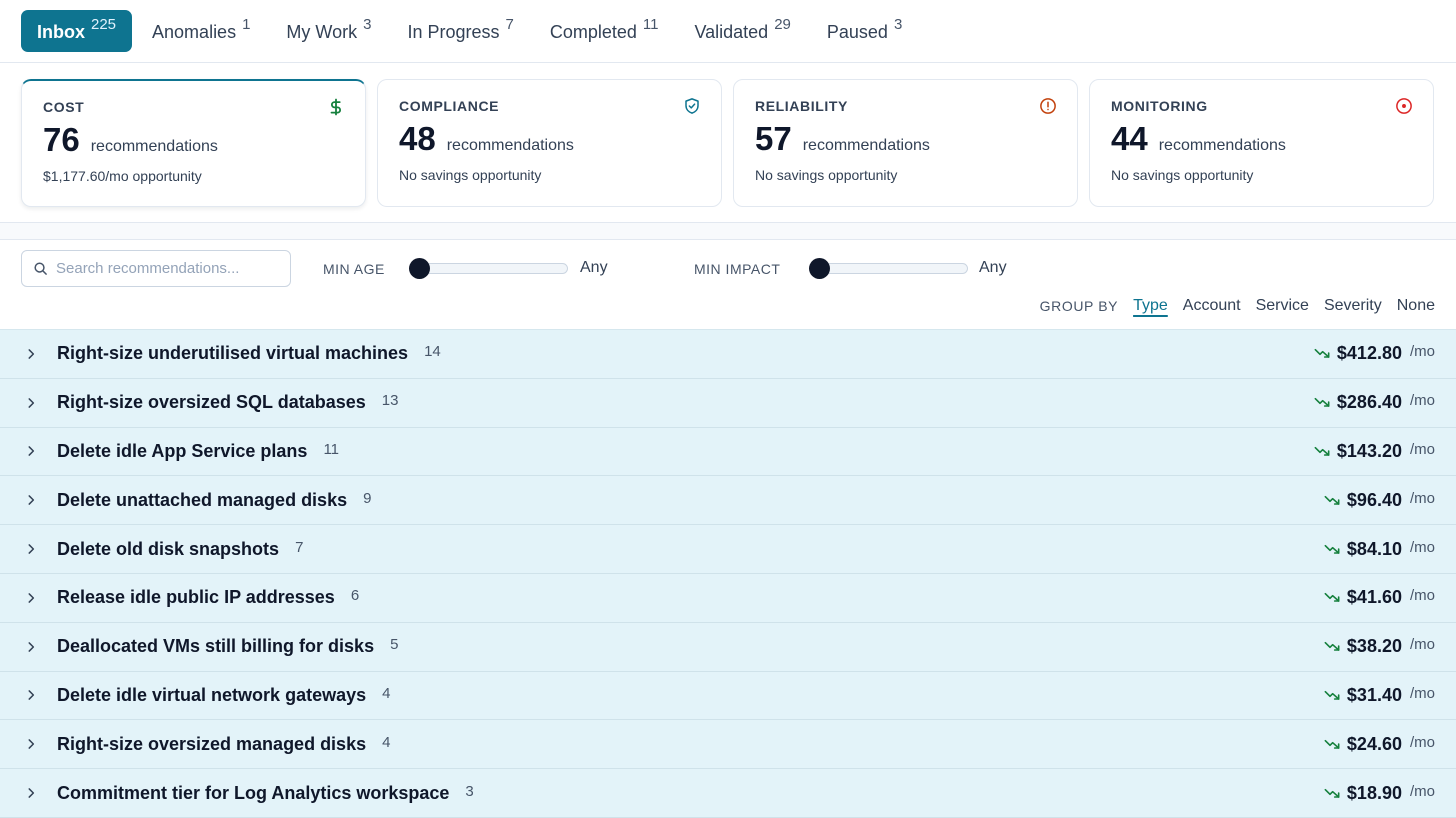 The image size is (1456, 818). Describe the element at coordinates (782, 24) in the screenshot. I see `tab-count: 29` at that location.